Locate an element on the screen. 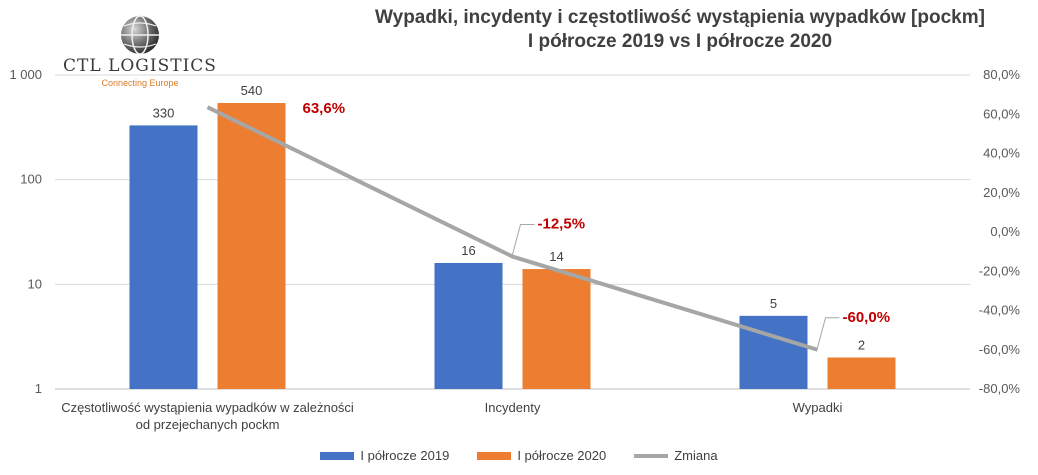 The height and width of the screenshot is (475, 1038). y-right-tick-label: 40,0% is located at coordinates (1001, 153).